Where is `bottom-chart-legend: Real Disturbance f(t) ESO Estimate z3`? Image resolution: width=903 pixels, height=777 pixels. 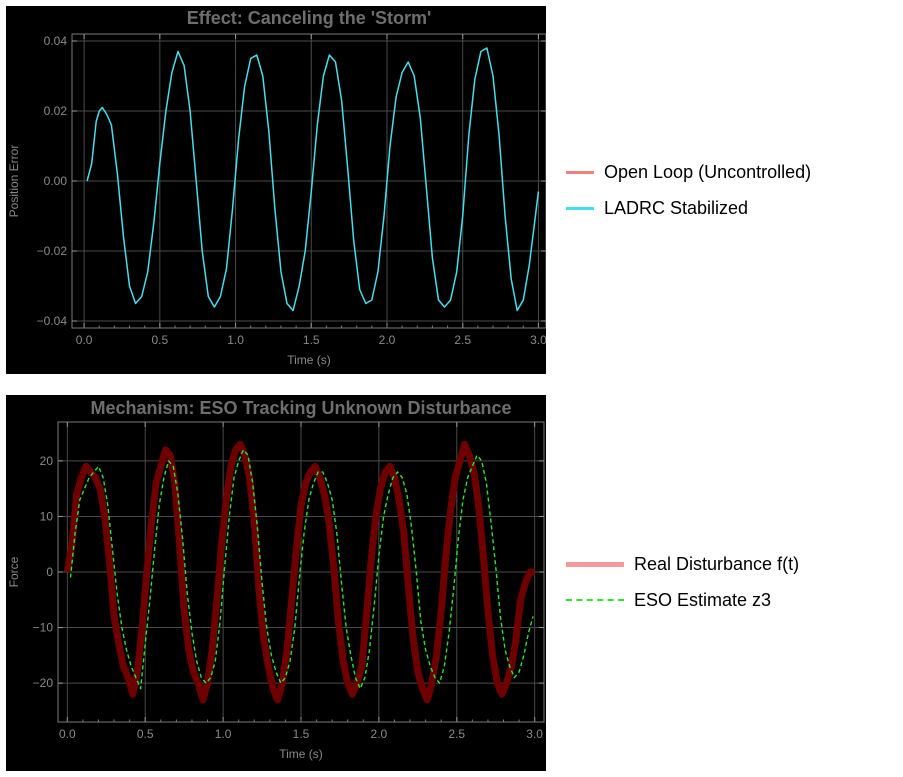
bottom-chart-legend: Real Disturbance f(t) ESO Estimate z3 is located at coordinates (682, 582).